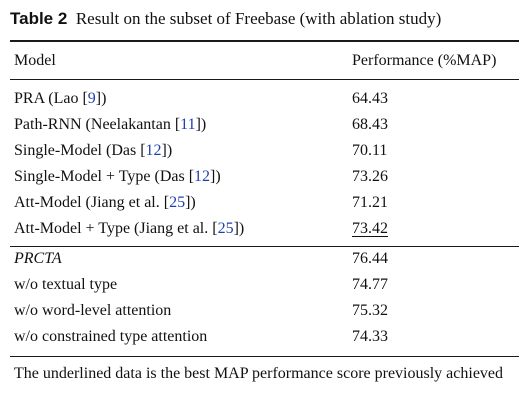 Image resolution: width=529 pixels, height=405 pixels. I want to click on value-cell: 75.32, so click(370, 310).